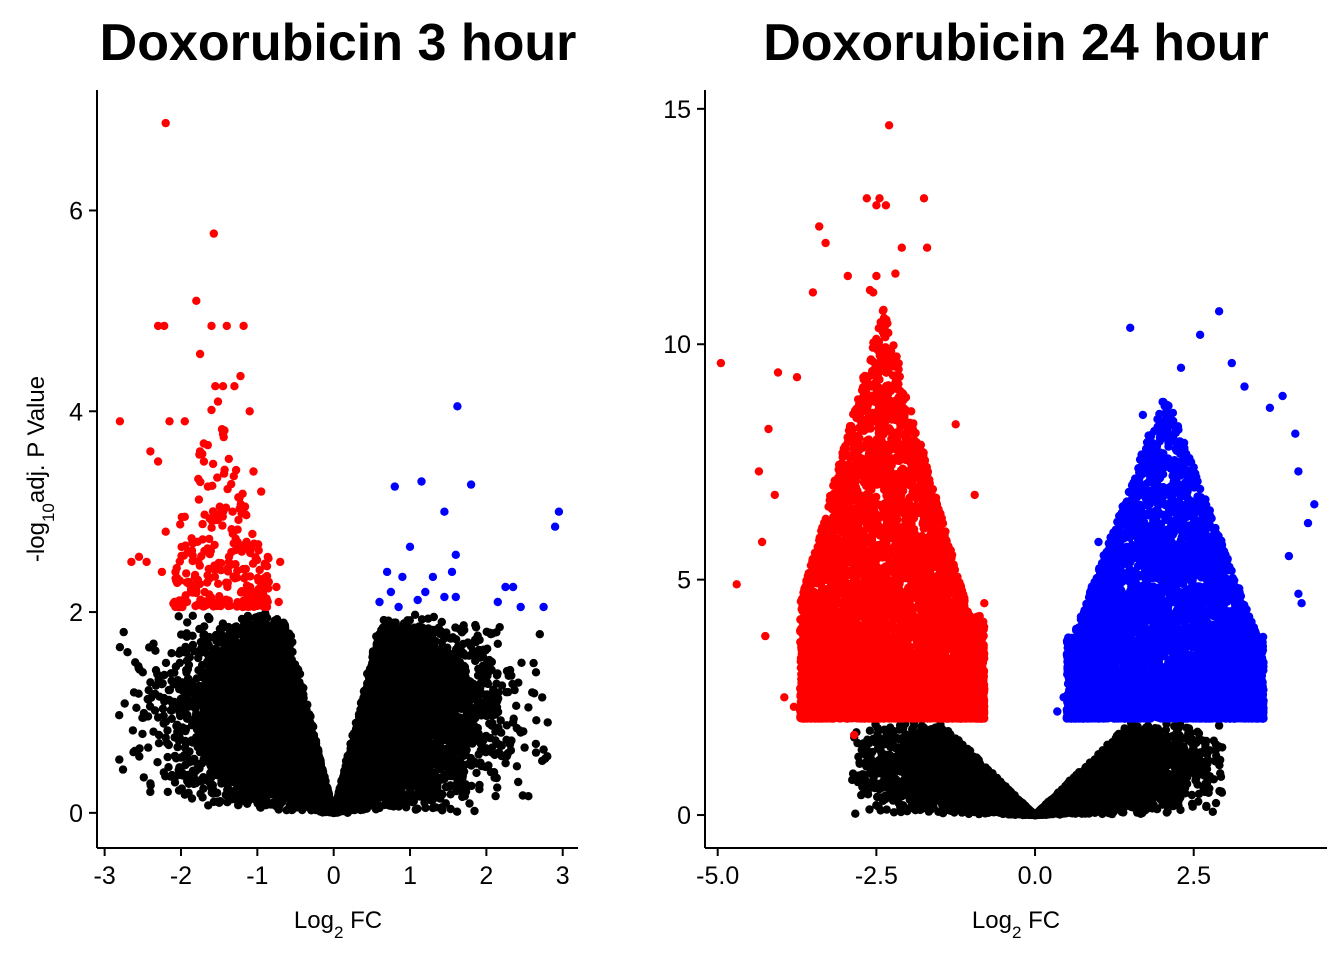 Image resolution: width=1344 pixels, height=960 pixels. What do you see at coordinates (338, 43) in the screenshot?
I see `panel-title: Doxorubicin 3 hour` at bounding box center [338, 43].